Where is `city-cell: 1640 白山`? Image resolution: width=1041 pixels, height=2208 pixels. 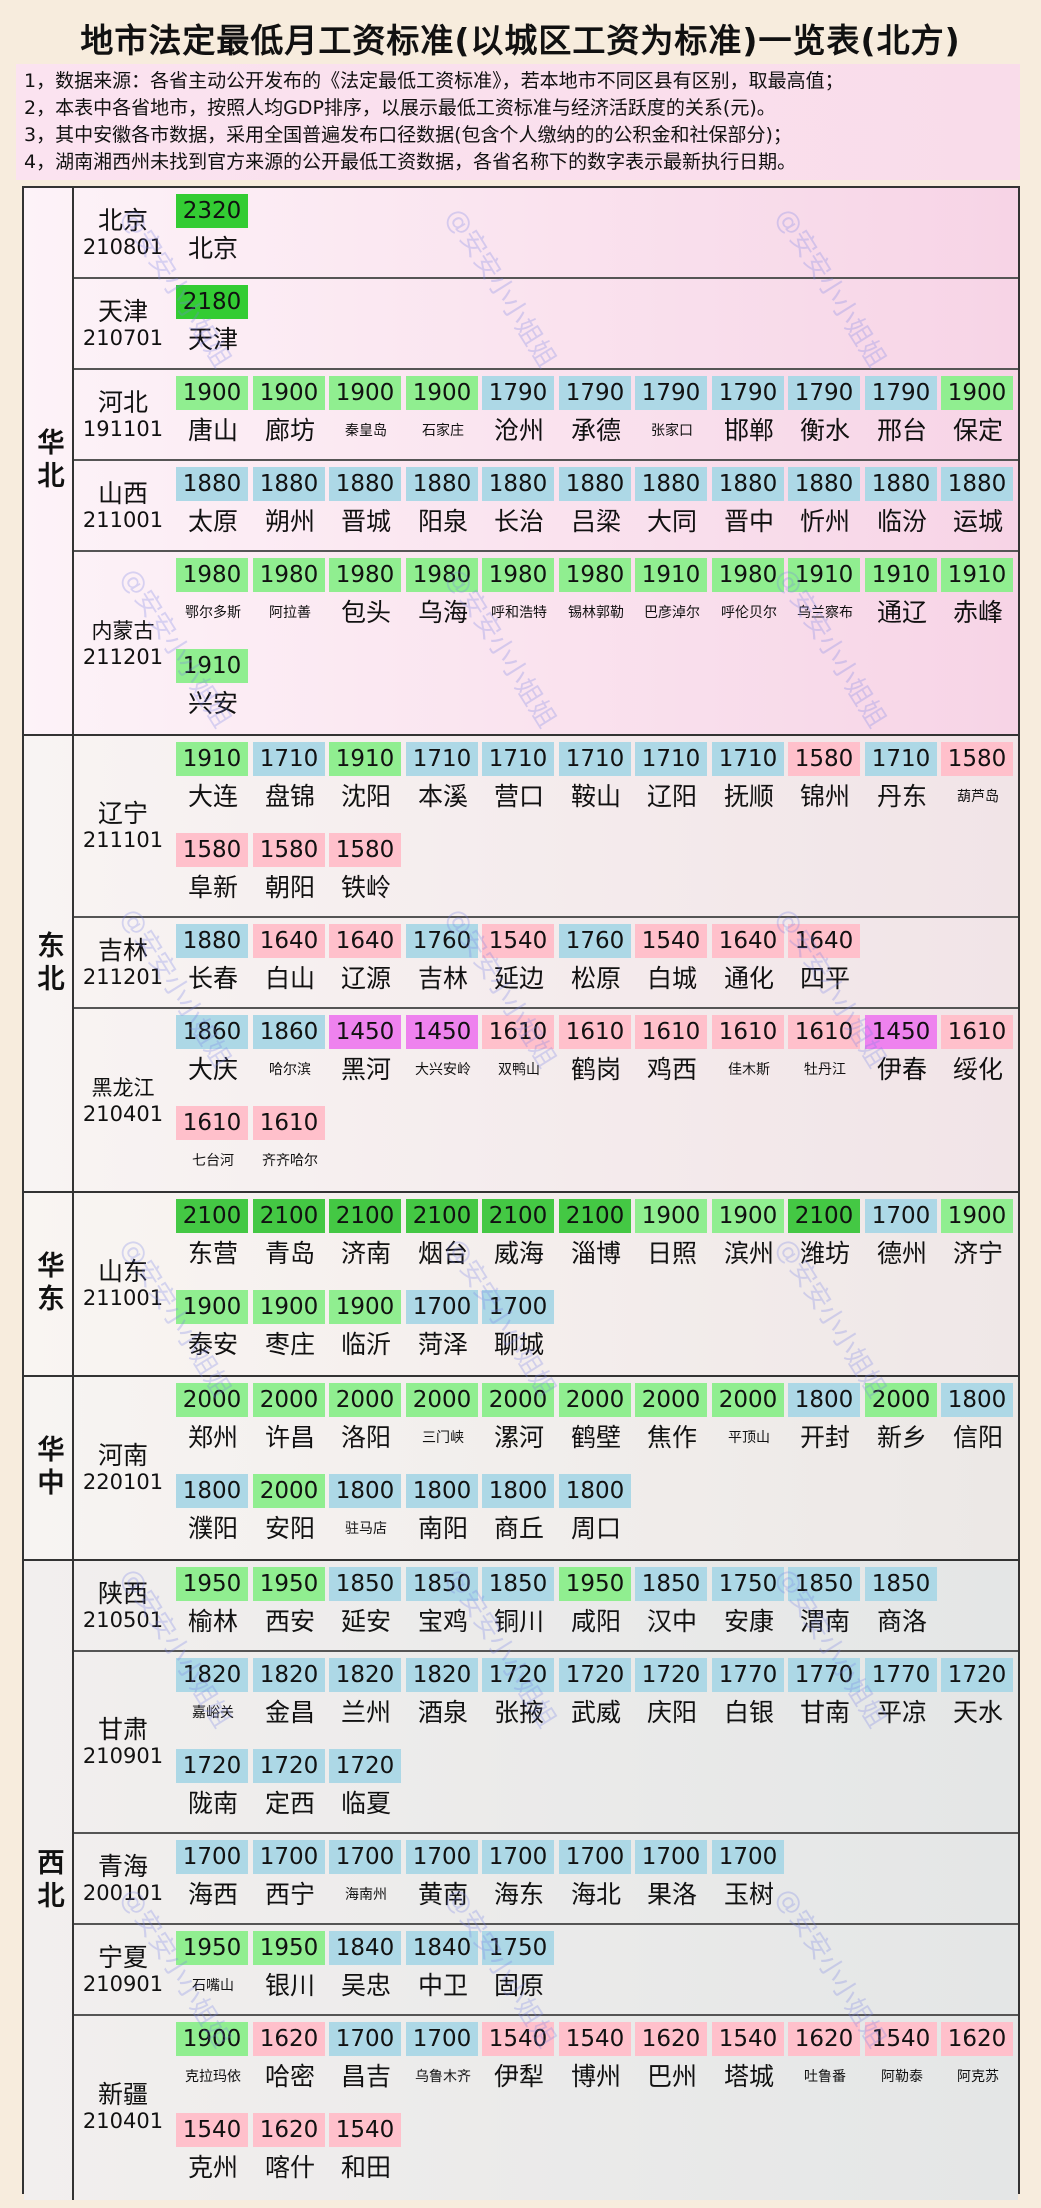 city-cell: 1640 白山 is located at coordinates (290, 966).